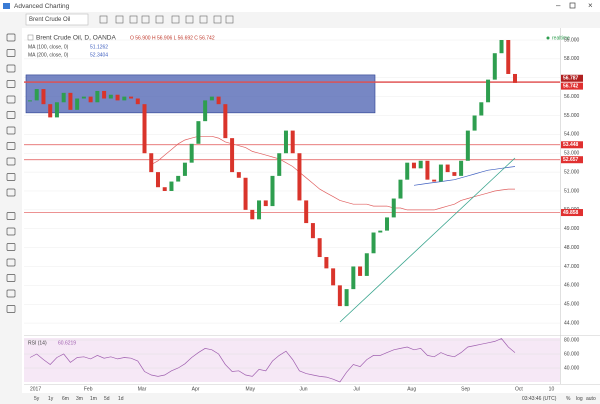  What do you see at coordinates (427, 240) in the screenshot?
I see `trend-line` at bounding box center [427, 240].